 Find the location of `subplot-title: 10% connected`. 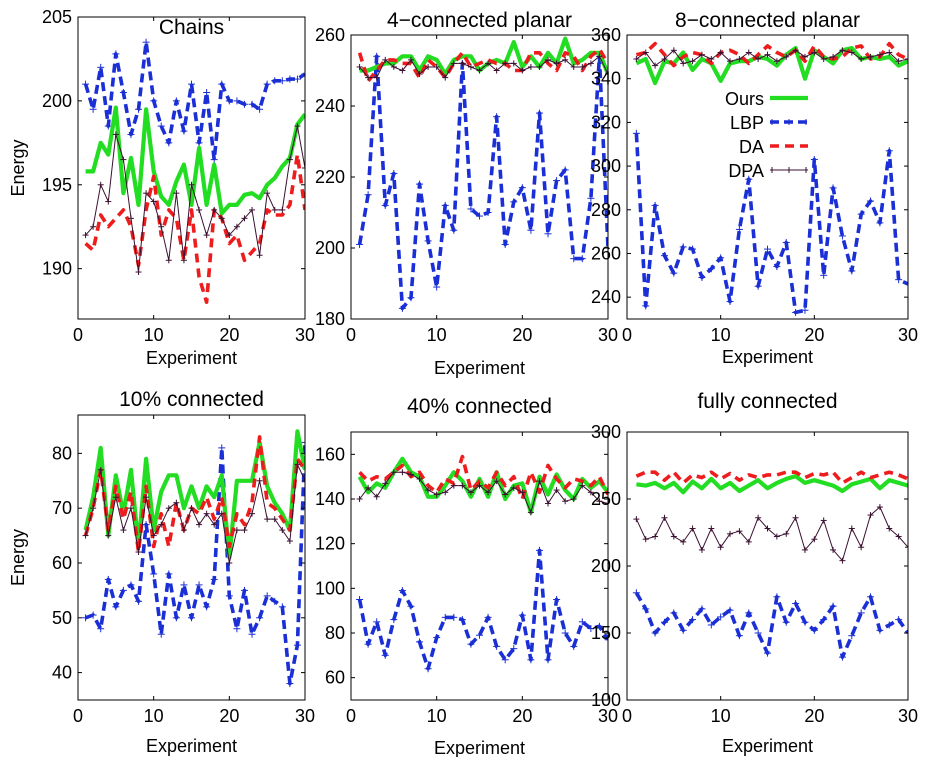

subplot-title: 10% connected is located at coordinates (191, 399).